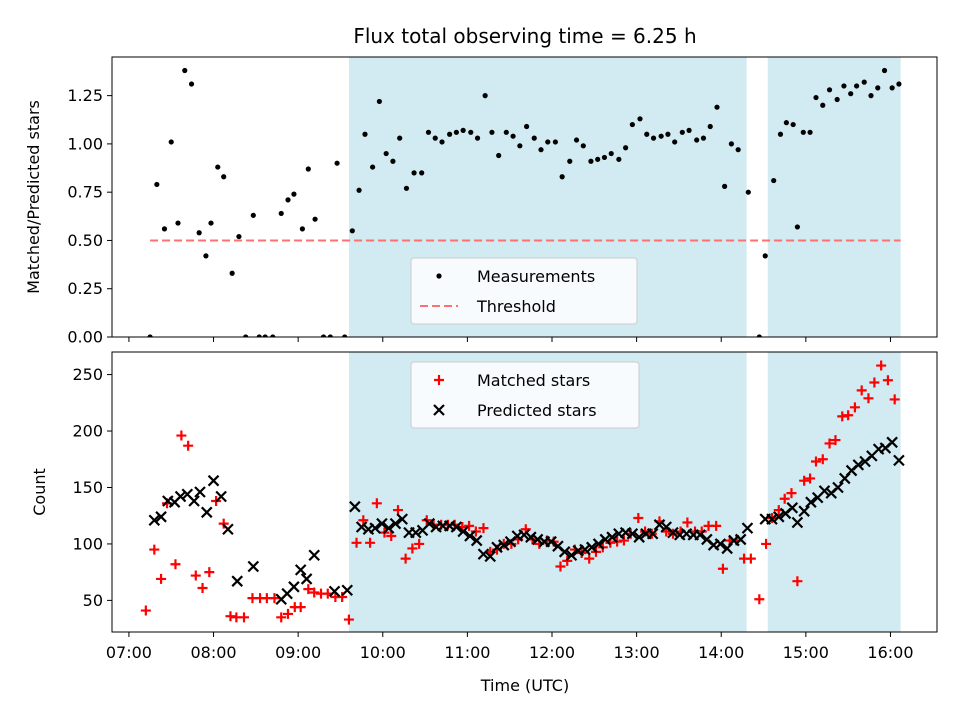  What do you see at coordinates (85, 192) in the screenshot?
I see `y-tick-label: 0.75` at bounding box center [85, 192].